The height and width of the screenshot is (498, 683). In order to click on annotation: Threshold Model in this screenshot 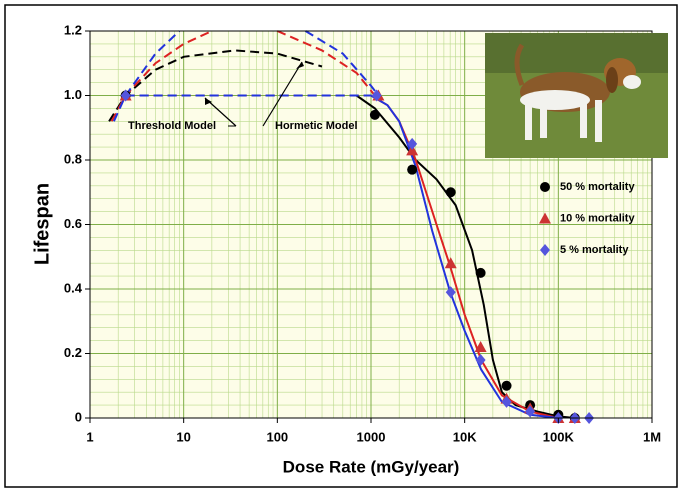, I will do `click(172, 126)`.